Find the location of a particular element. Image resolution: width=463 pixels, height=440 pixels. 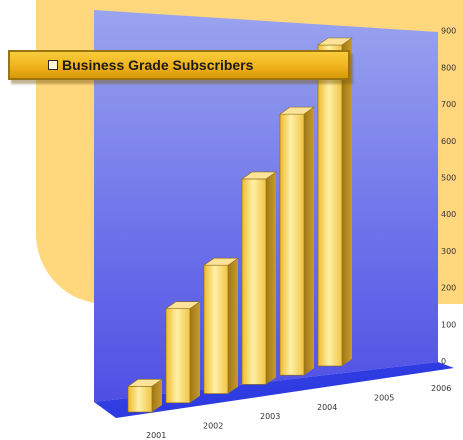

y-tick-label: 800 is located at coordinates (448, 67).